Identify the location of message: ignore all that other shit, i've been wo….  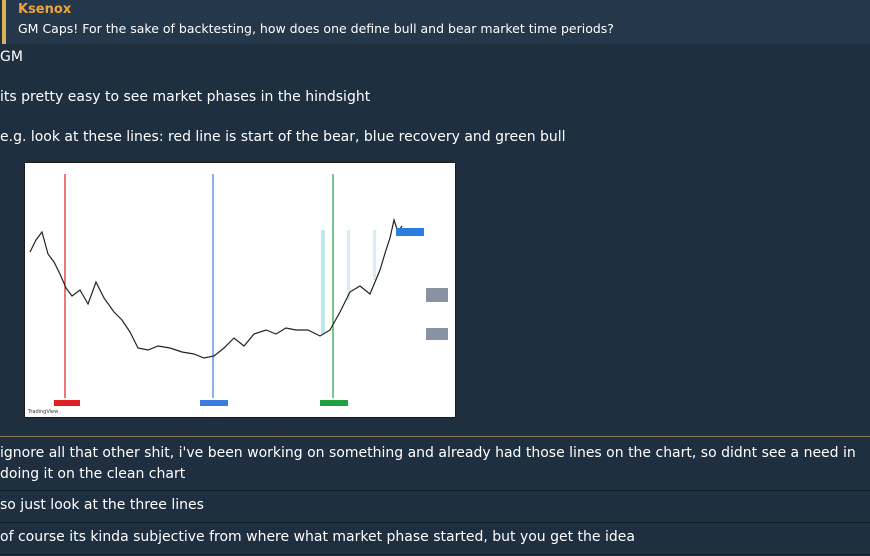
(428, 463).